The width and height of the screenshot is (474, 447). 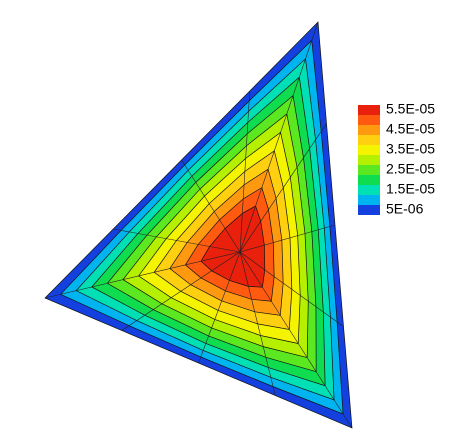 What do you see at coordinates (410, 109) in the screenshot?
I see `legend-label: 5.5E-05` at bounding box center [410, 109].